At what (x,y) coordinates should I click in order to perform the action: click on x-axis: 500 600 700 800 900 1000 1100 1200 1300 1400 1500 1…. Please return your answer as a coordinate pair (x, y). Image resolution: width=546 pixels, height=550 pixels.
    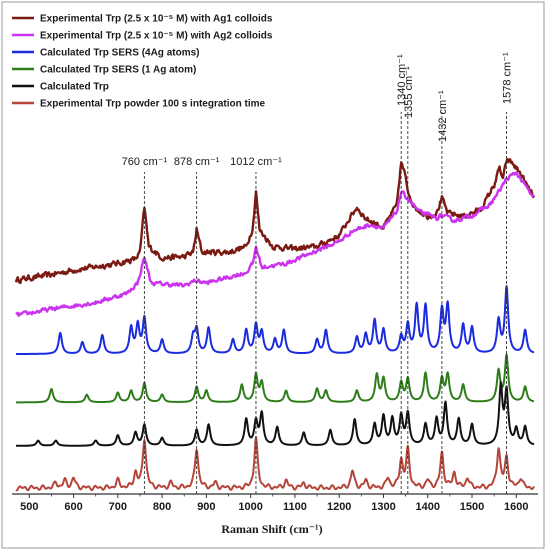
    Looking at the image, I should click on (275, 503).